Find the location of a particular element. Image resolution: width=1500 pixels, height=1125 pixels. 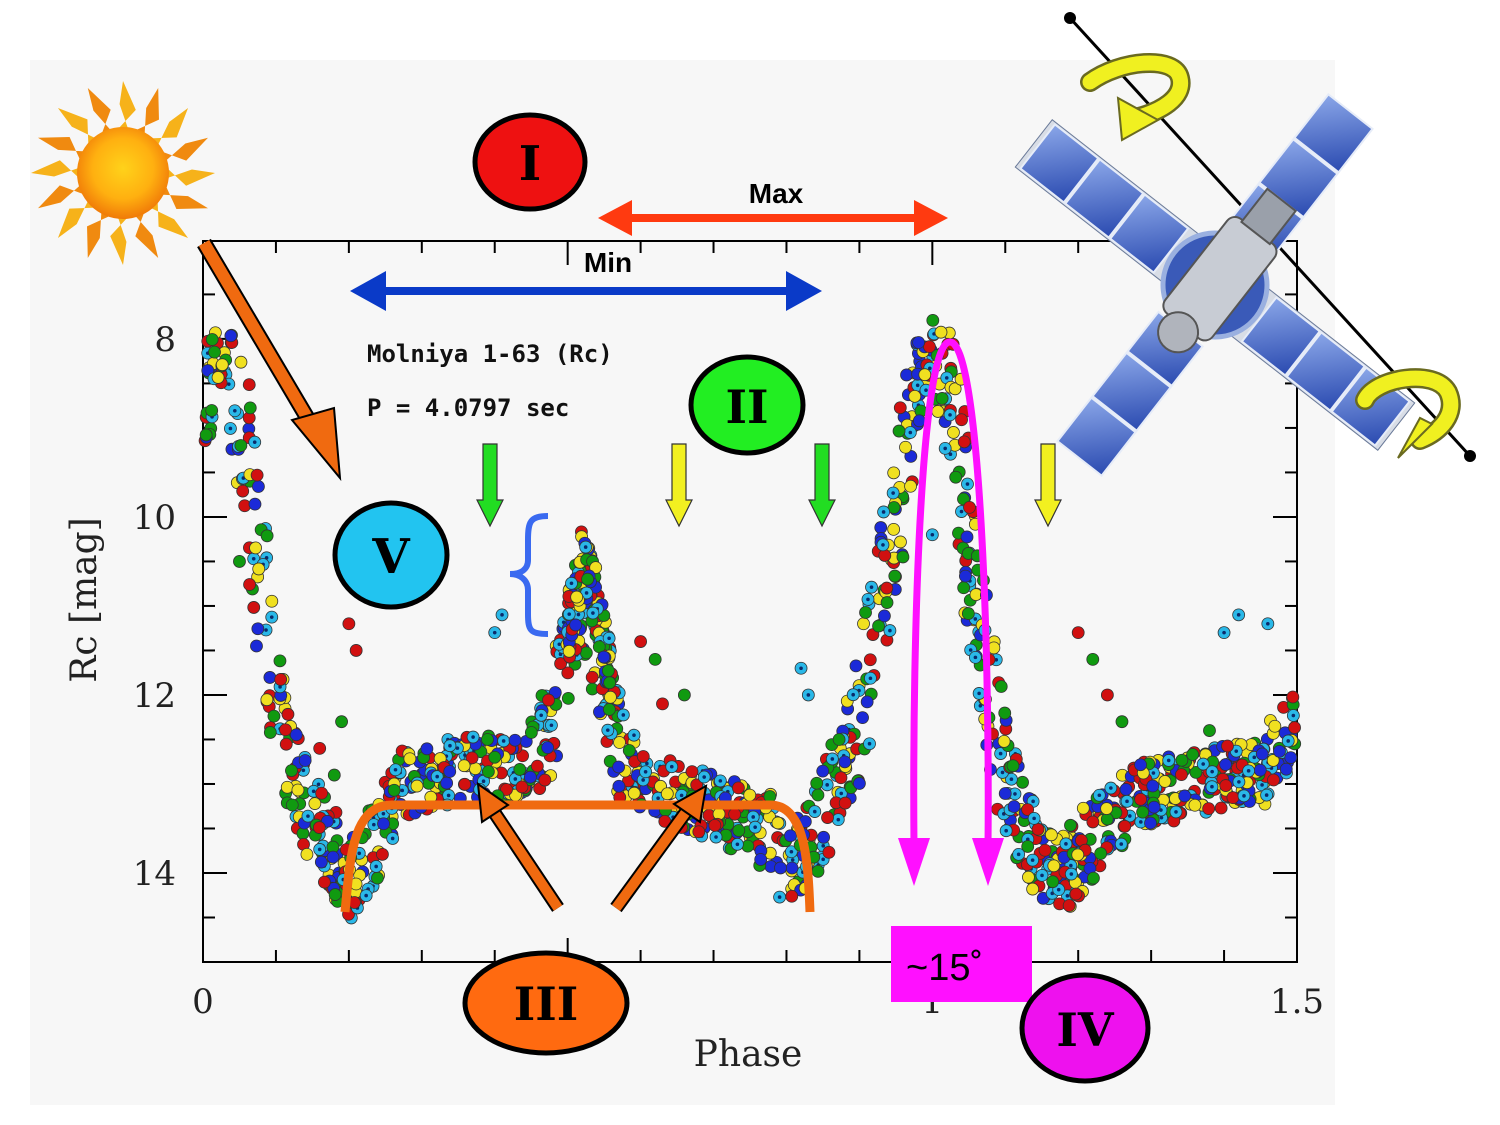

orange-bracket is located at coordinates (577, 856).